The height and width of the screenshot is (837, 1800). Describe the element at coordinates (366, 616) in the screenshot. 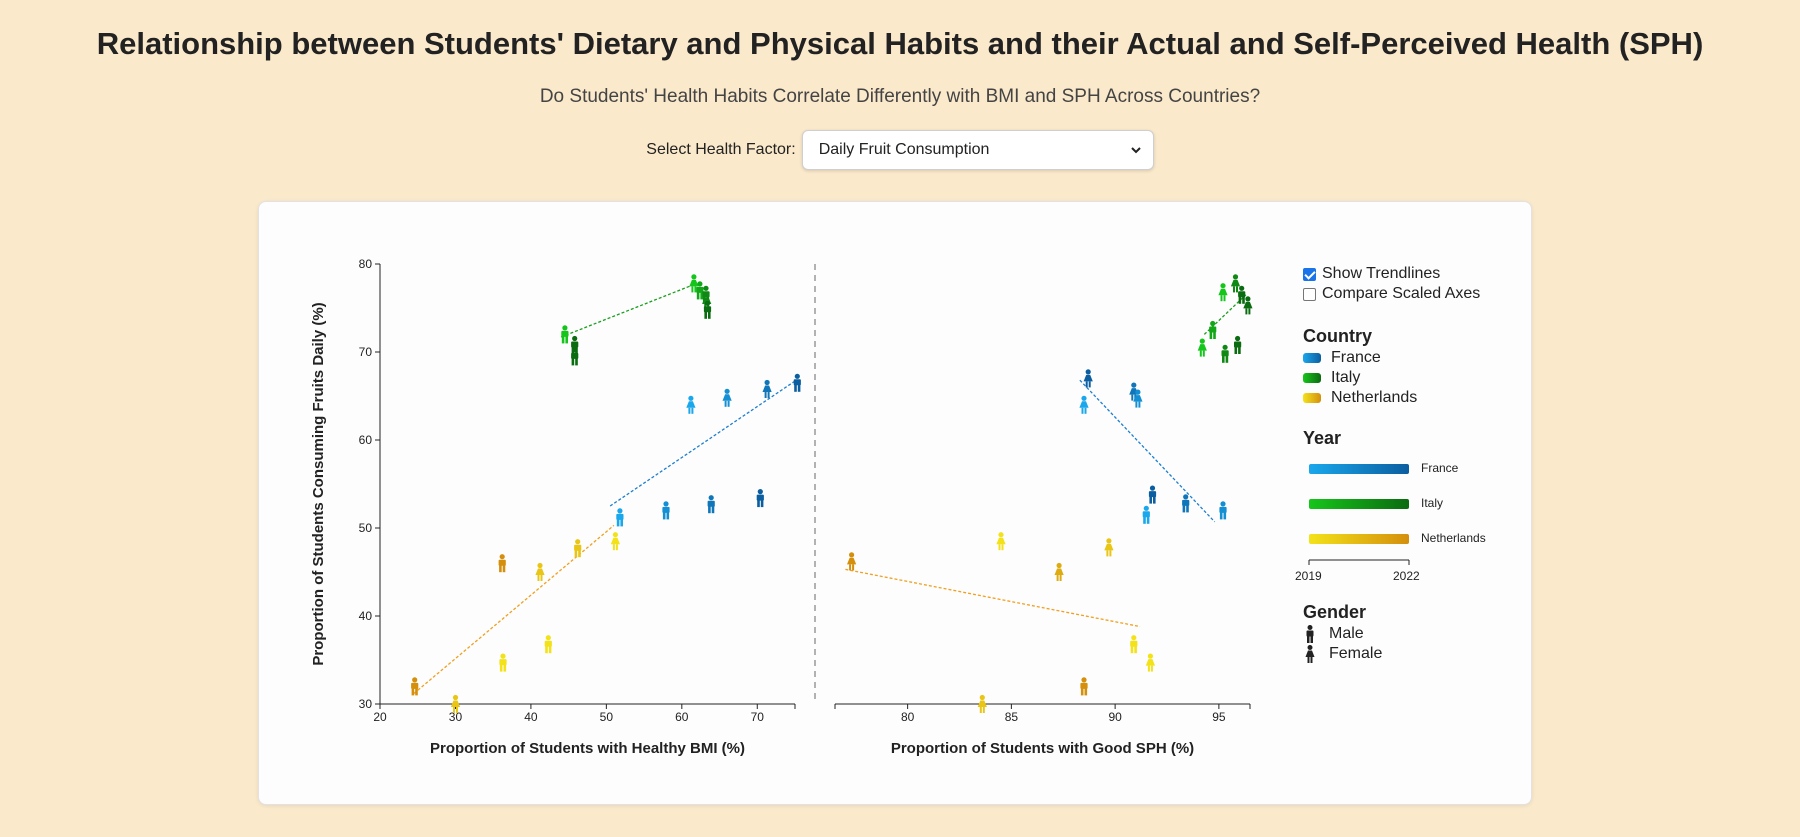

I see `y-tick-label: 40` at that location.